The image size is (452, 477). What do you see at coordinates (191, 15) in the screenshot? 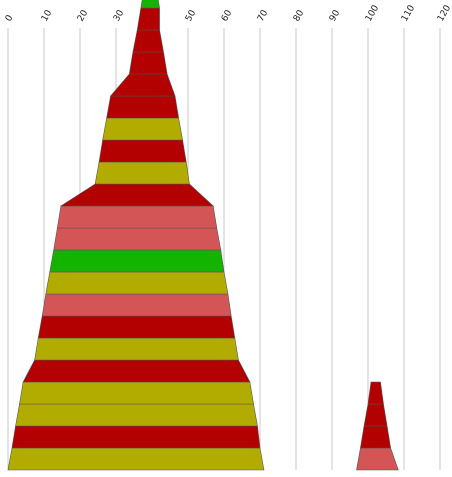
I see `x-tick-label: 50` at bounding box center [191, 15].